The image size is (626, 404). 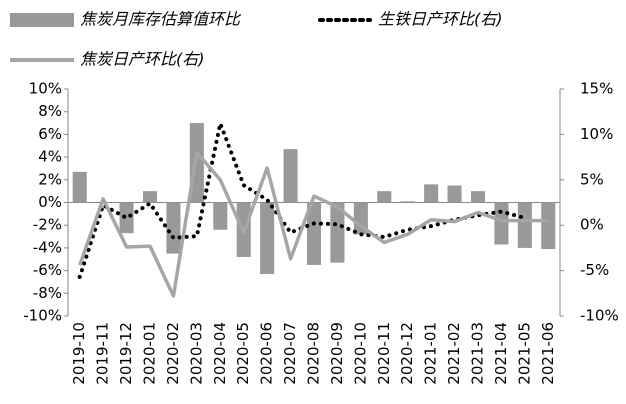 What do you see at coordinates (50, 111) in the screenshot?
I see `y-tick-label: 8%` at bounding box center [50, 111].